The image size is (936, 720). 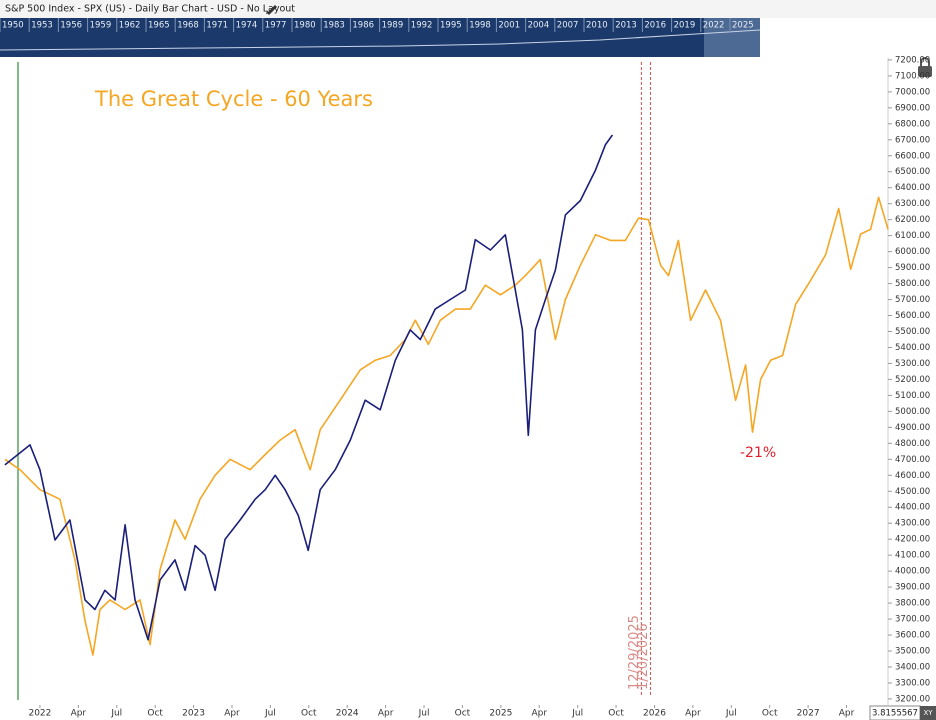 I want to click on y-tick-label: 5200.00, so click(x=912, y=380).